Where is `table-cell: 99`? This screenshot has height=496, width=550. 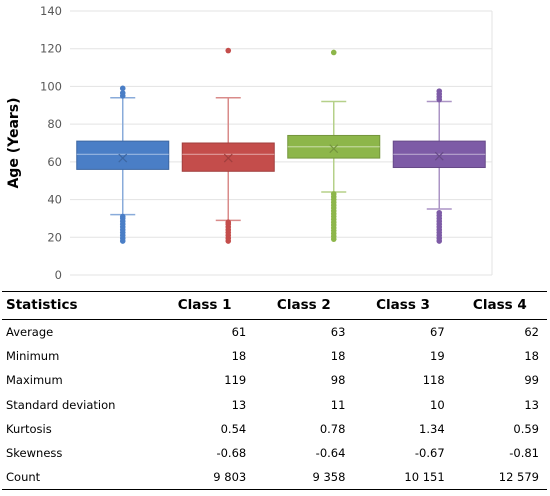 table-cell: 99 is located at coordinates (531, 380).